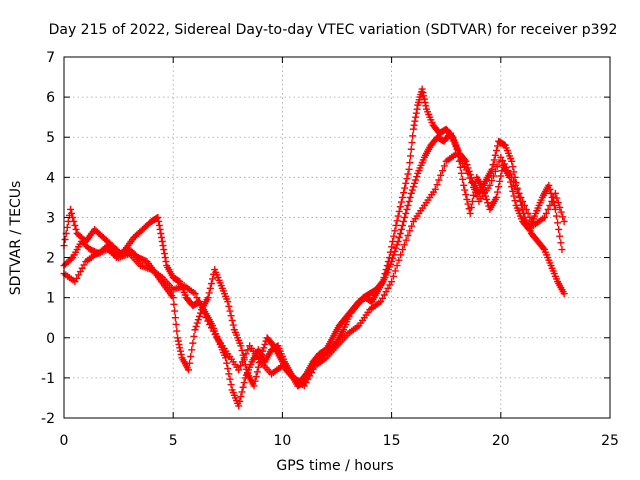 The height and width of the screenshot is (480, 640). What do you see at coordinates (50, 339) in the screenshot?
I see `y-tick-label: 0` at bounding box center [50, 339].